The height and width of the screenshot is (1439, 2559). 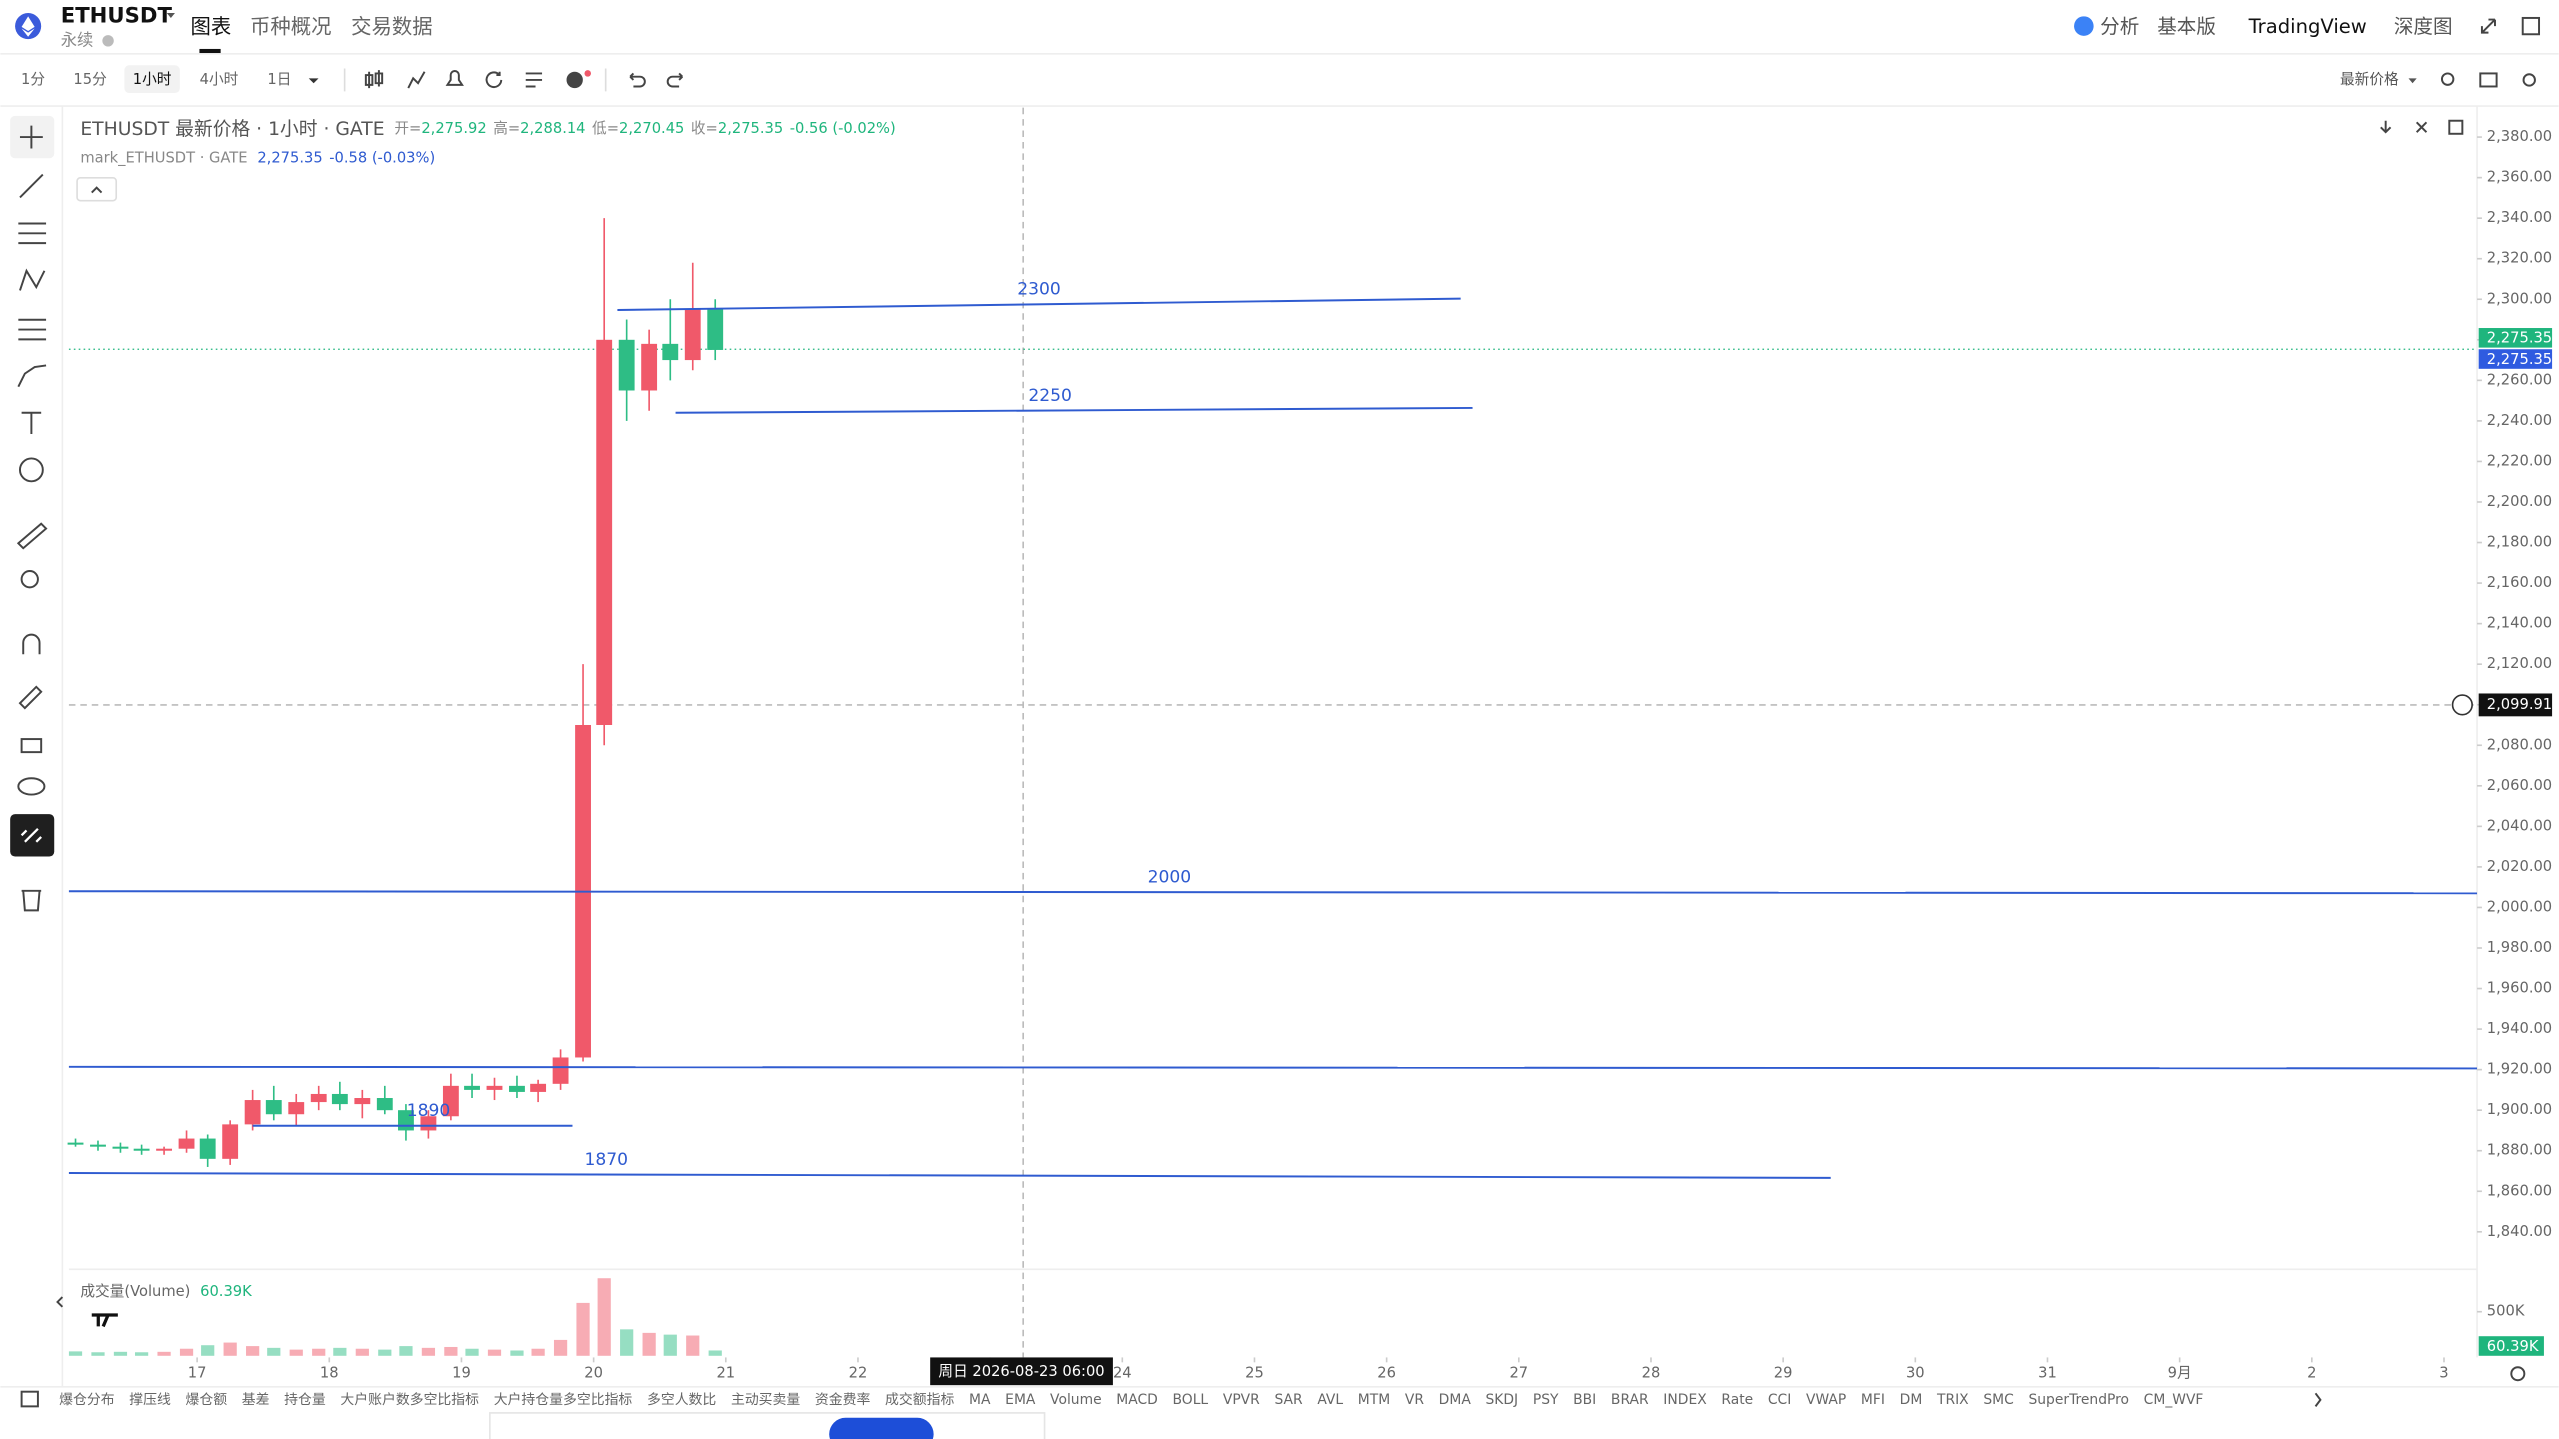 What do you see at coordinates (1020, 1400) in the screenshot?
I see `indicator-tab: EMA` at bounding box center [1020, 1400].